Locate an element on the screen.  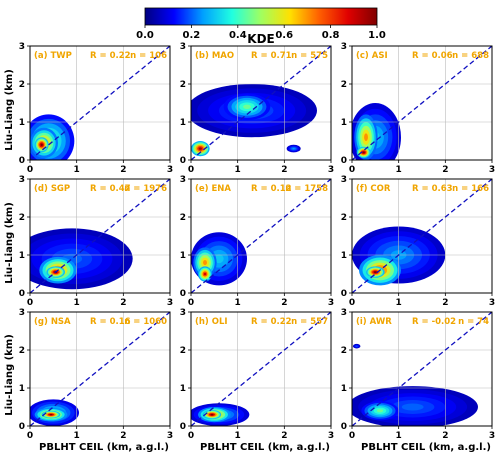
colorbar-tick-label: 0.6 is located at coordinates (284, 35).